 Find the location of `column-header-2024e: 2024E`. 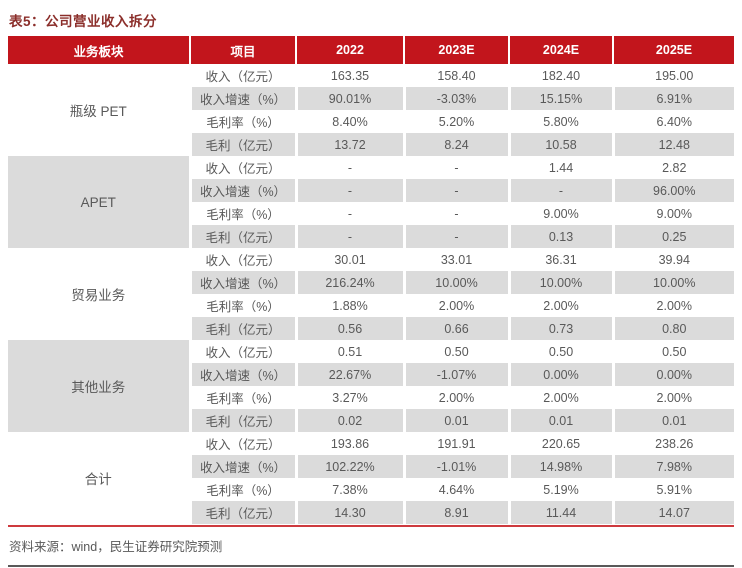

column-header-2024e: 2024E is located at coordinates (560, 50).